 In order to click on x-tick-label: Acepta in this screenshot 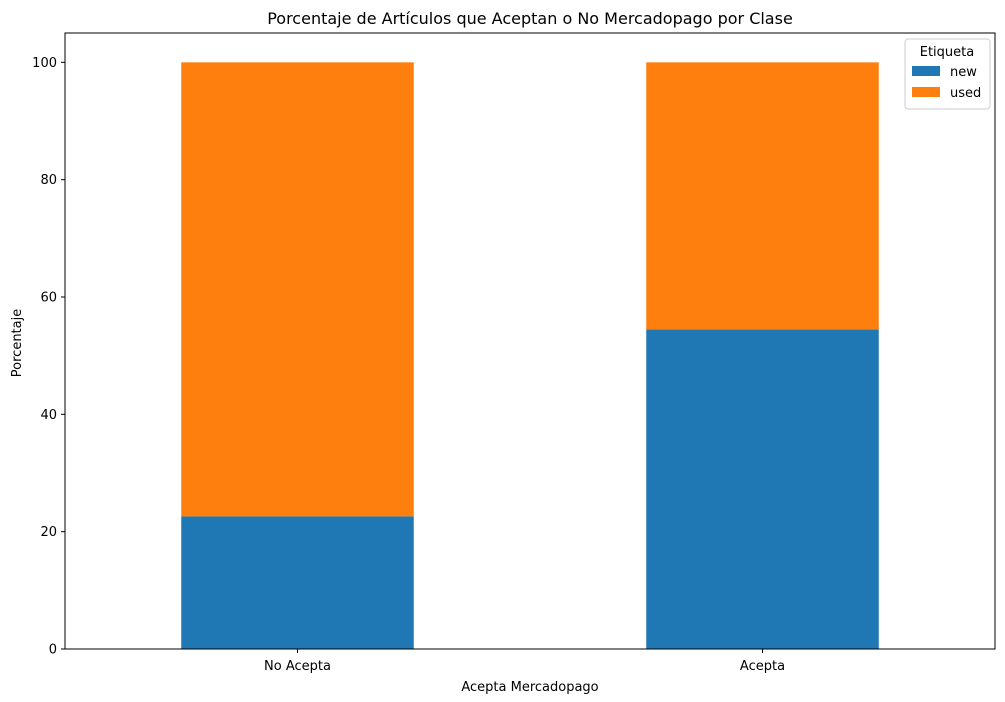, I will do `click(762, 666)`.